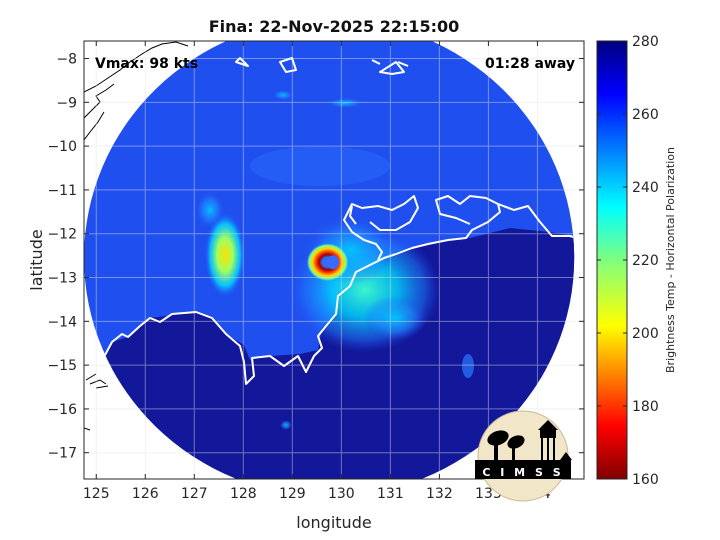  What do you see at coordinates (390, 494) in the screenshot?
I see `x-tick-label: 131` at bounding box center [390, 494].